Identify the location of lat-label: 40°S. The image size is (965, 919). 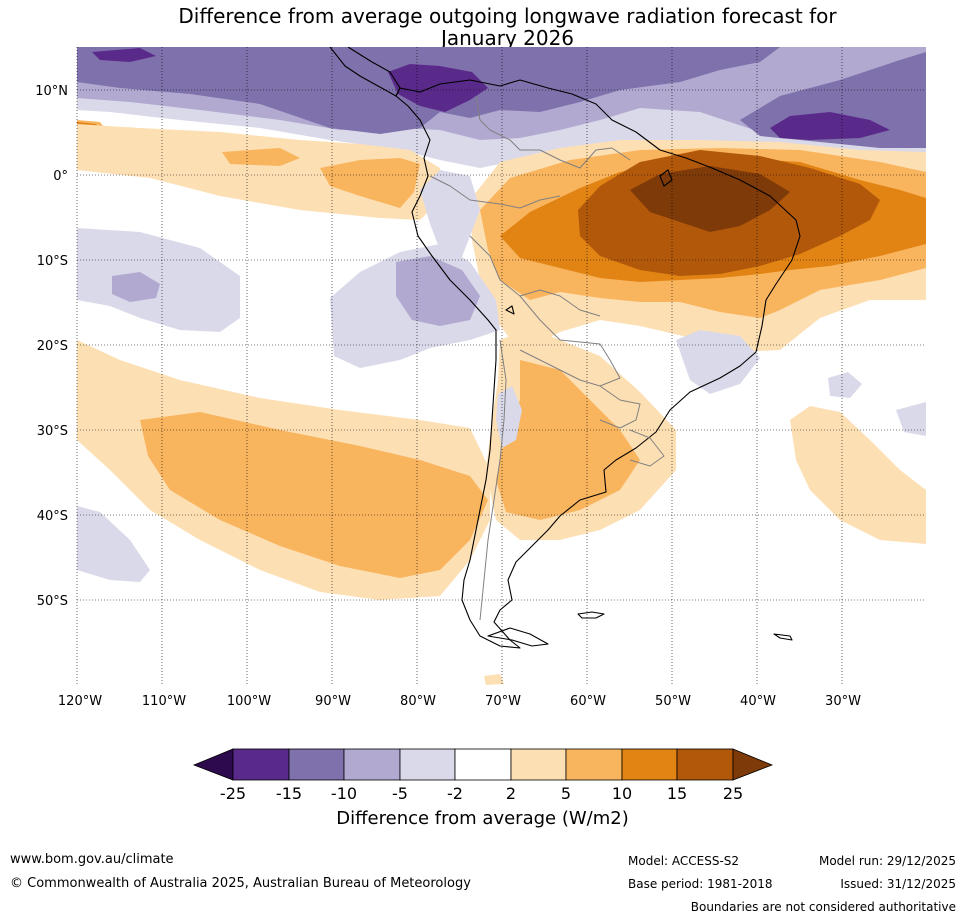
(52, 516).